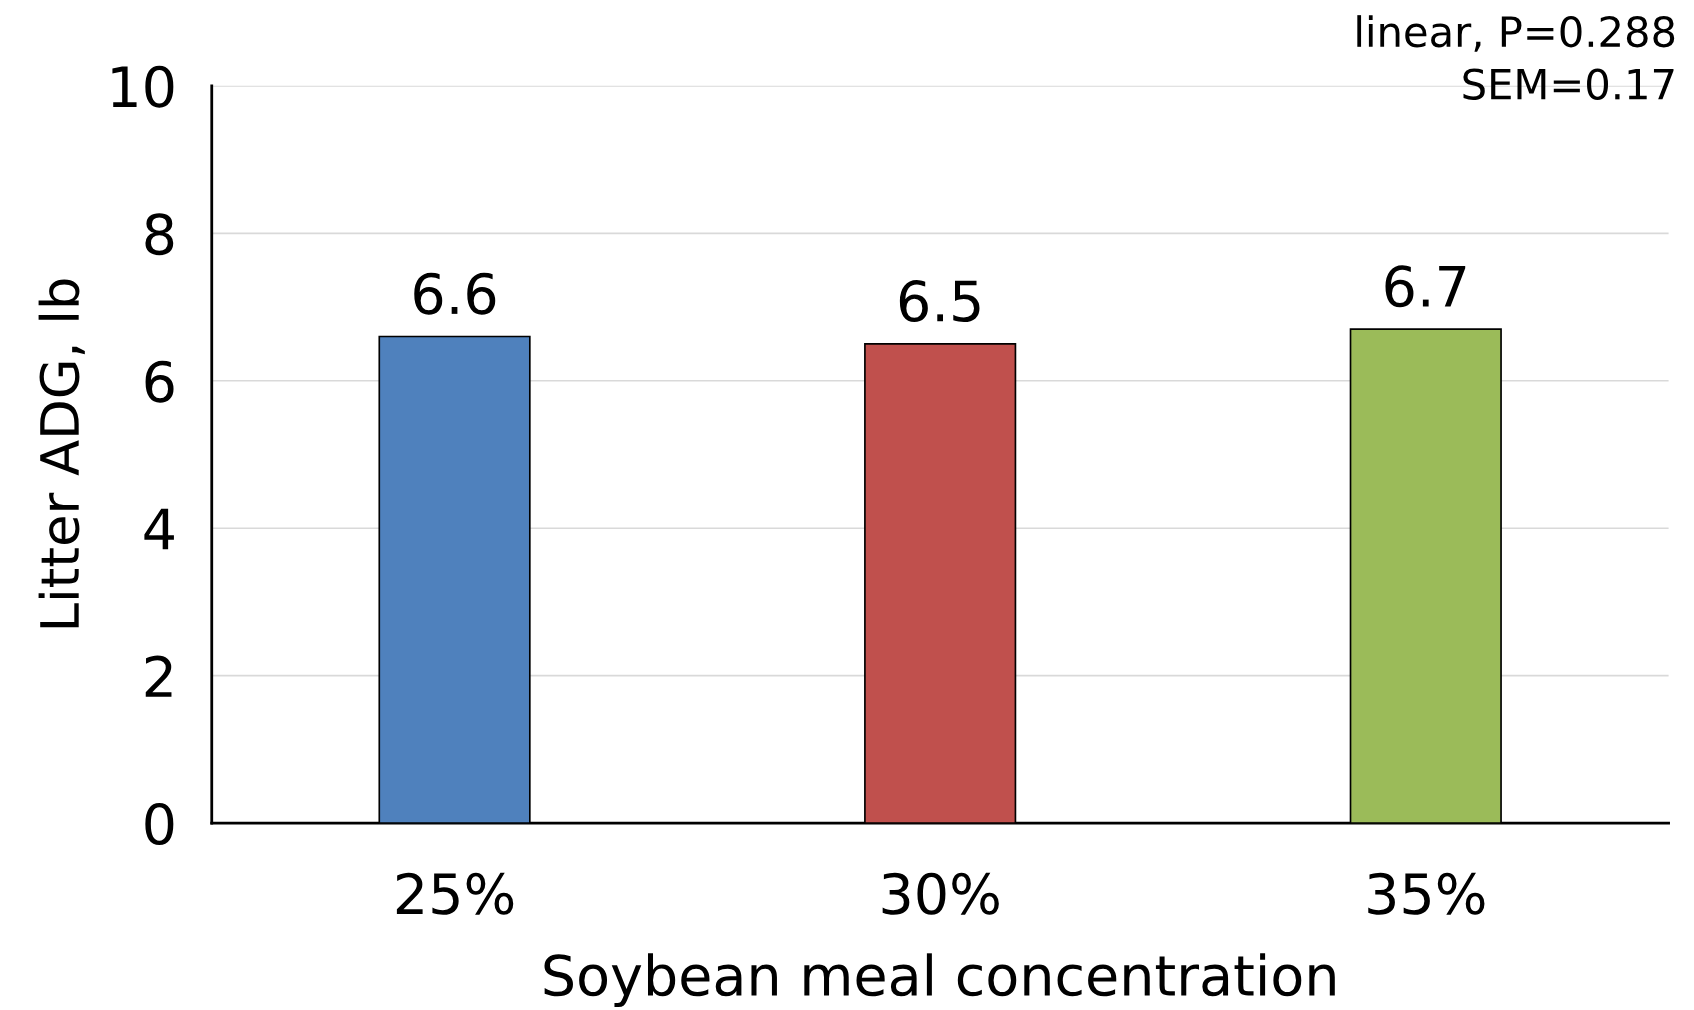 The height and width of the screenshot is (1010, 1694). What do you see at coordinates (455, 293) in the screenshot?
I see `data-label: 6.6` at bounding box center [455, 293].